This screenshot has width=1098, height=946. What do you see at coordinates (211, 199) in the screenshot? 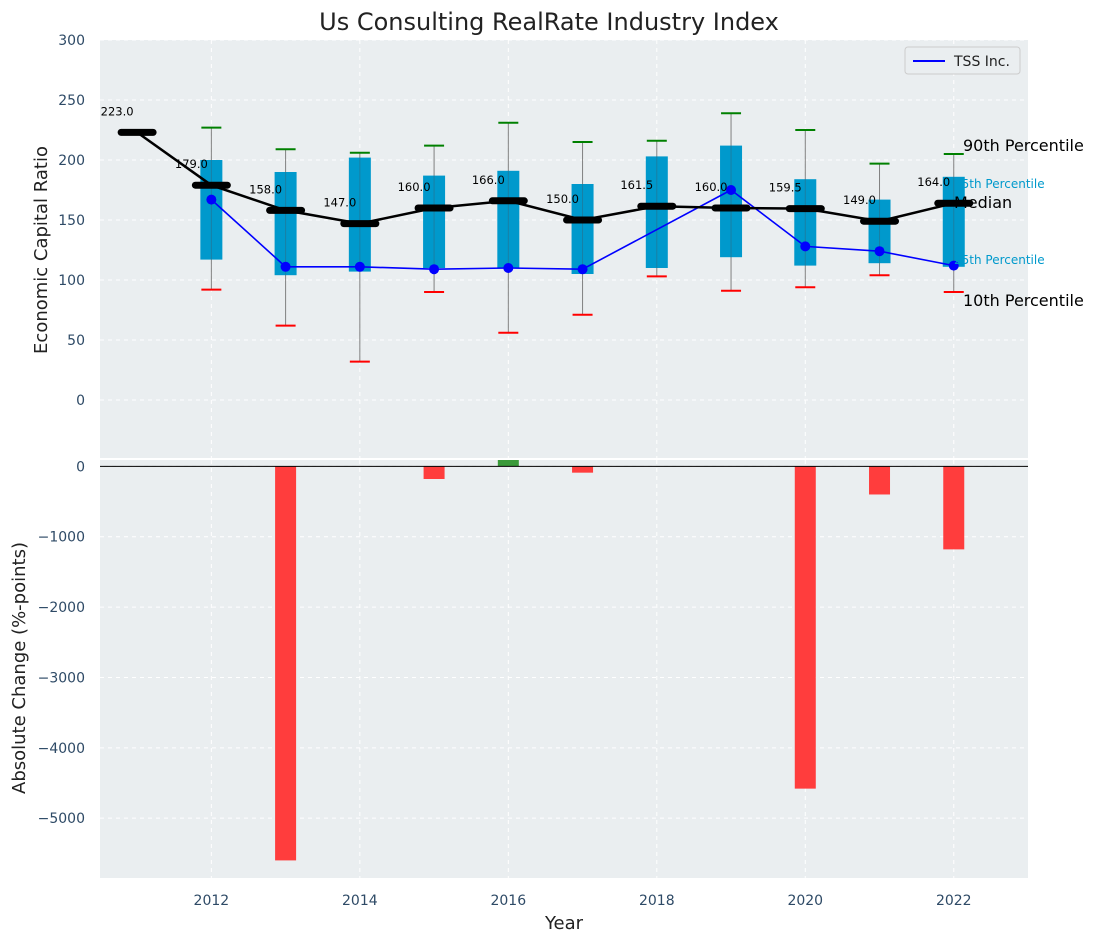
I see `company-point-2012` at bounding box center [211, 199].